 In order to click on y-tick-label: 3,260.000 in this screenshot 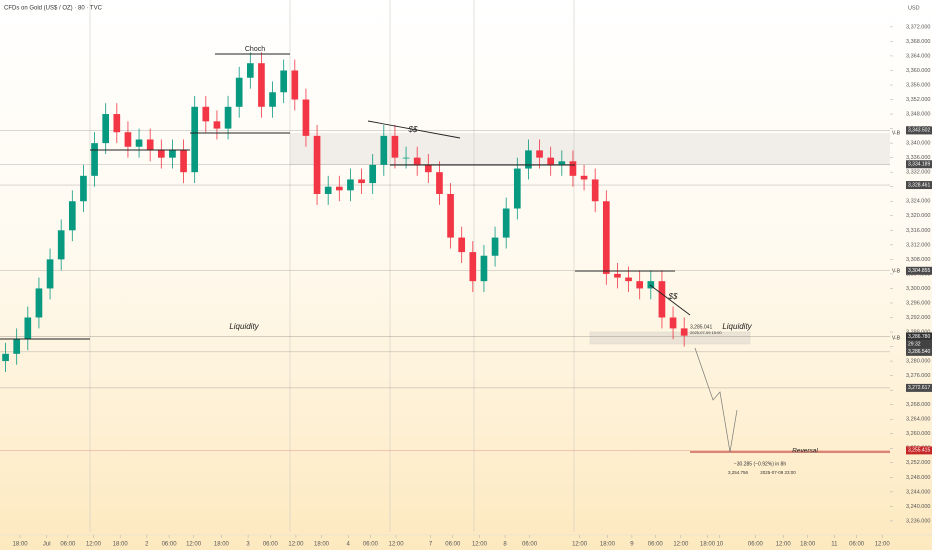, I will do `click(918, 434)`.